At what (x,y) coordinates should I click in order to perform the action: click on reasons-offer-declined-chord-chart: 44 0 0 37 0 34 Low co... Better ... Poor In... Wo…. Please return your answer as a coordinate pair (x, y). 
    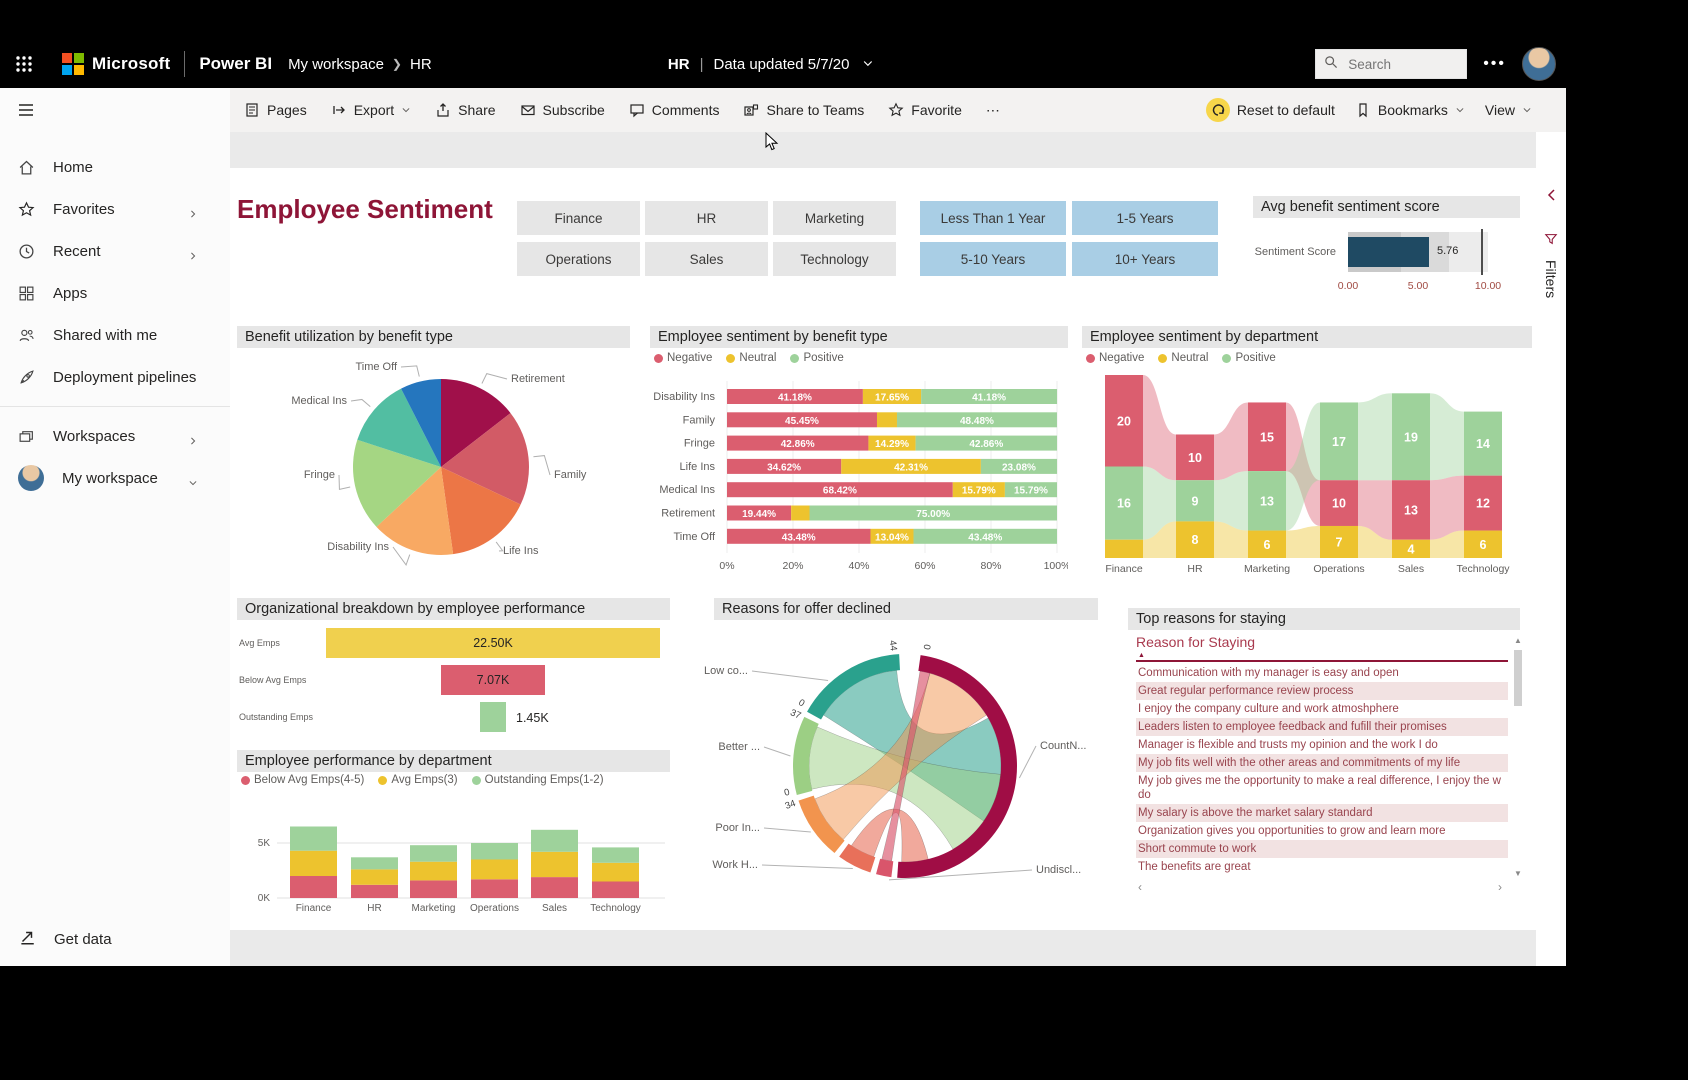
    Looking at the image, I should click on (915, 773).